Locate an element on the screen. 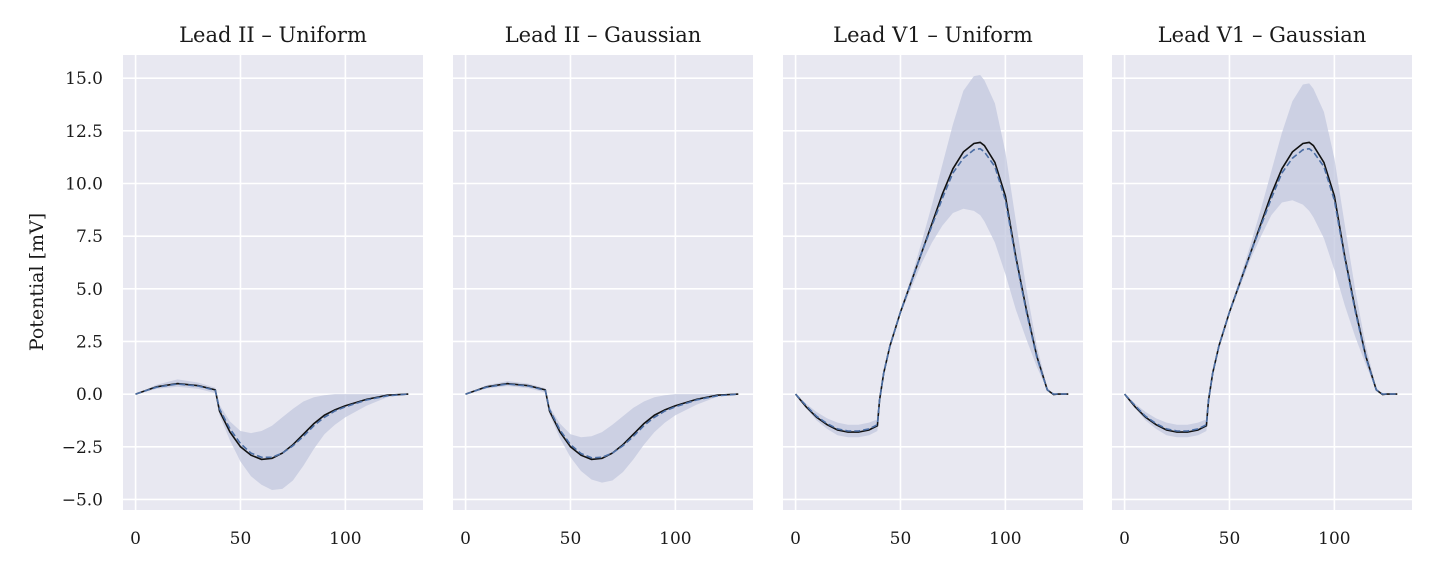  y-tick-label: 5.0 is located at coordinates (89, 290).